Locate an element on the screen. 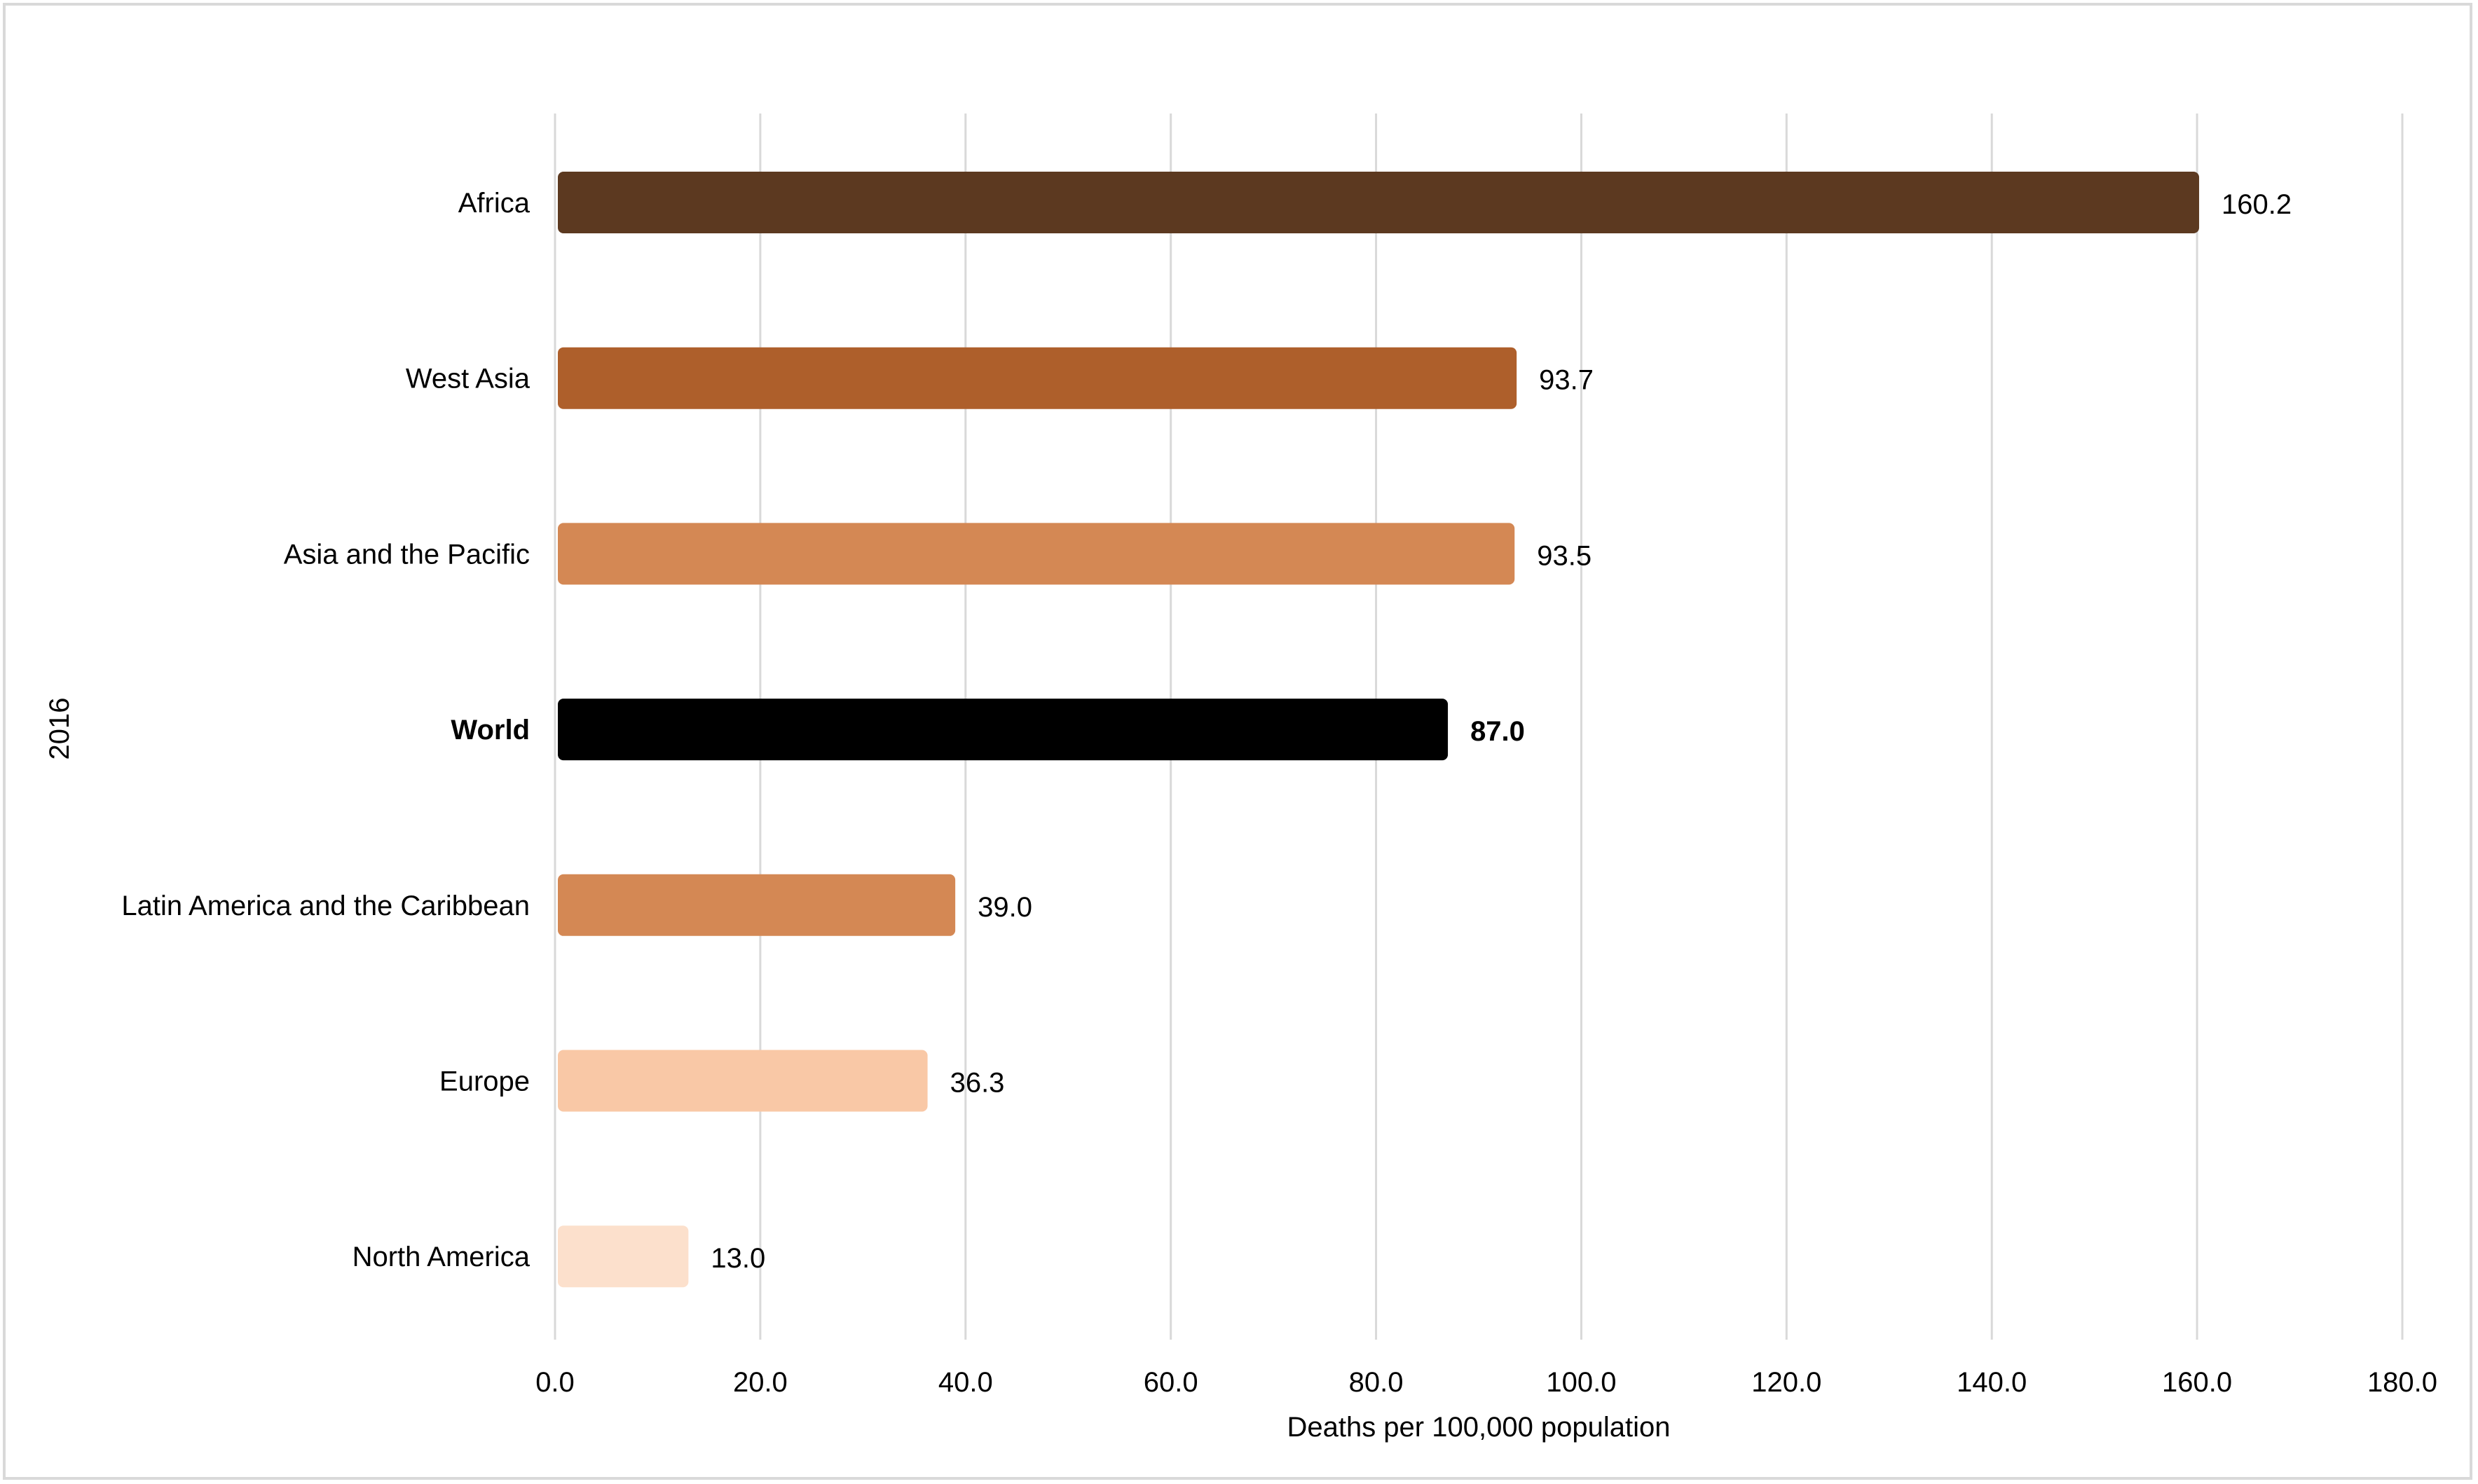 Image resolution: width=2478 pixels, height=1484 pixels. category-label: Latin America and the Caribbean is located at coordinates (325, 906).